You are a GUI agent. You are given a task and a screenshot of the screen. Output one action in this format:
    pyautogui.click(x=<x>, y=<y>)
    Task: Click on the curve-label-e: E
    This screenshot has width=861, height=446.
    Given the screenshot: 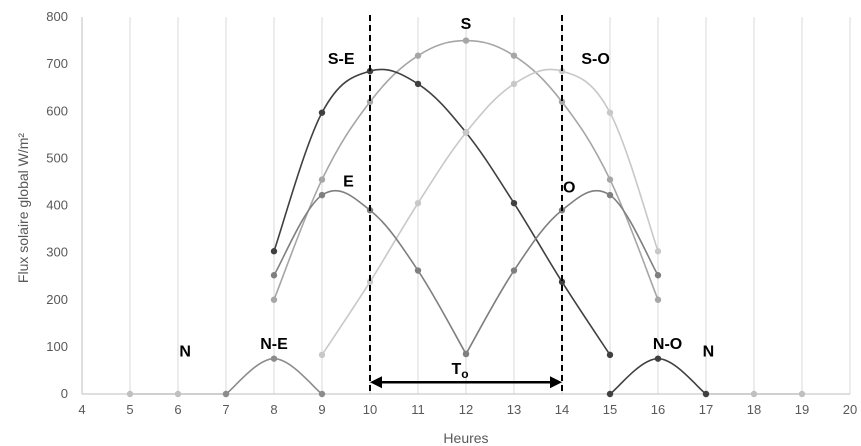 What is the action you would take?
    pyautogui.click(x=348, y=182)
    